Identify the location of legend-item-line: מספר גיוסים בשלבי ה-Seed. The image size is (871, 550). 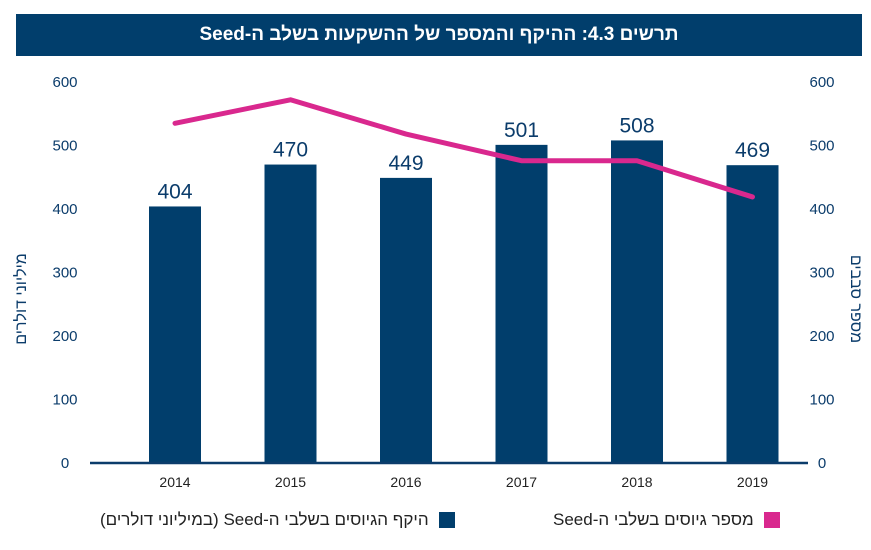
(666, 520).